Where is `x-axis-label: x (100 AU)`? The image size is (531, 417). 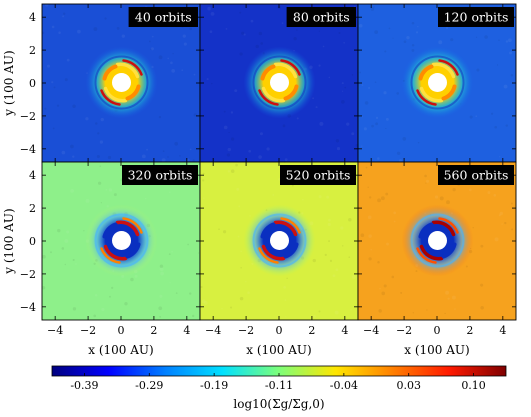
x-axis-label: x (100 AU) is located at coordinates (120, 350).